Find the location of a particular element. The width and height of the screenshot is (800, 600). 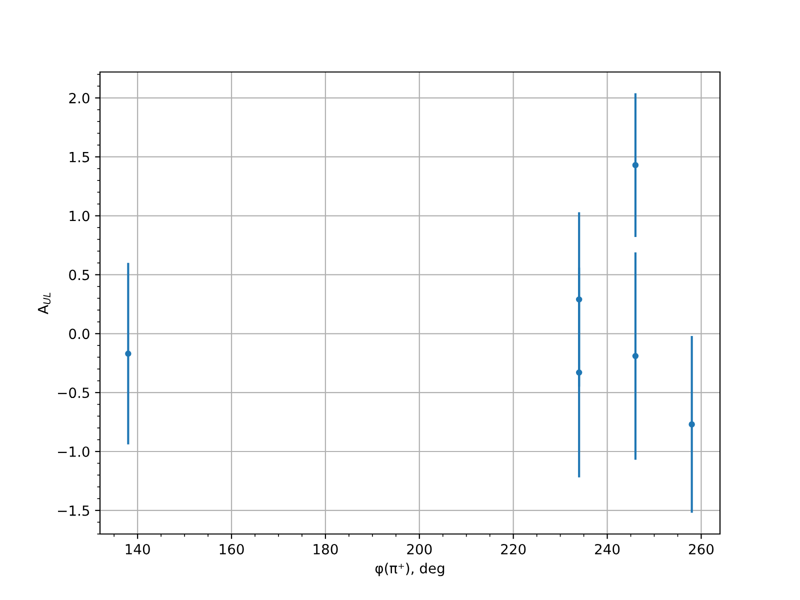

y-tick-label: 0.5 is located at coordinates (79, 275).